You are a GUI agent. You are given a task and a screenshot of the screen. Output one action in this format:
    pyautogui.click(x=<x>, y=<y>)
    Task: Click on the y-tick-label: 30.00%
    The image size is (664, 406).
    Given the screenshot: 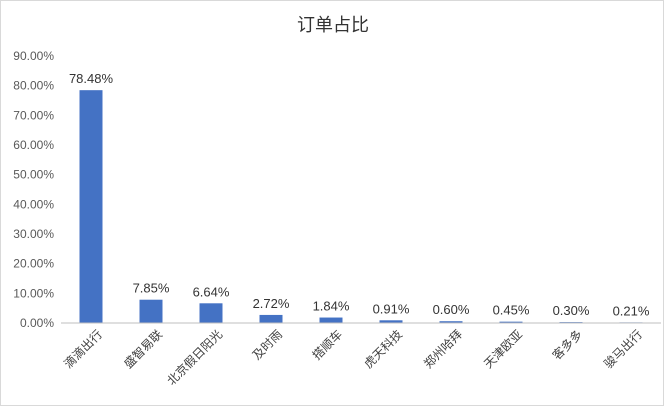 What is the action you would take?
    pyautogui.click(x=33, y=234)
    